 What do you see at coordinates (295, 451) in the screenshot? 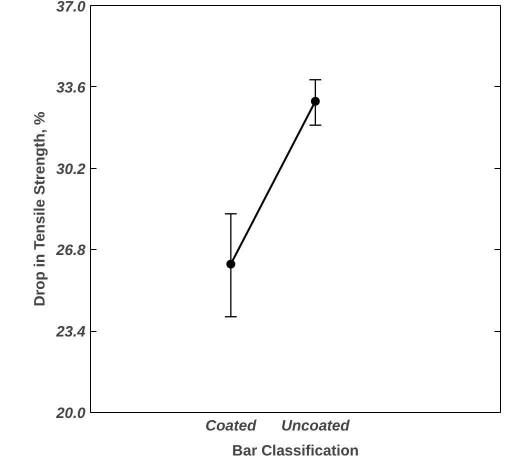
I see `x-axis-title: Bar Classification` at bounding box center [295, 451].